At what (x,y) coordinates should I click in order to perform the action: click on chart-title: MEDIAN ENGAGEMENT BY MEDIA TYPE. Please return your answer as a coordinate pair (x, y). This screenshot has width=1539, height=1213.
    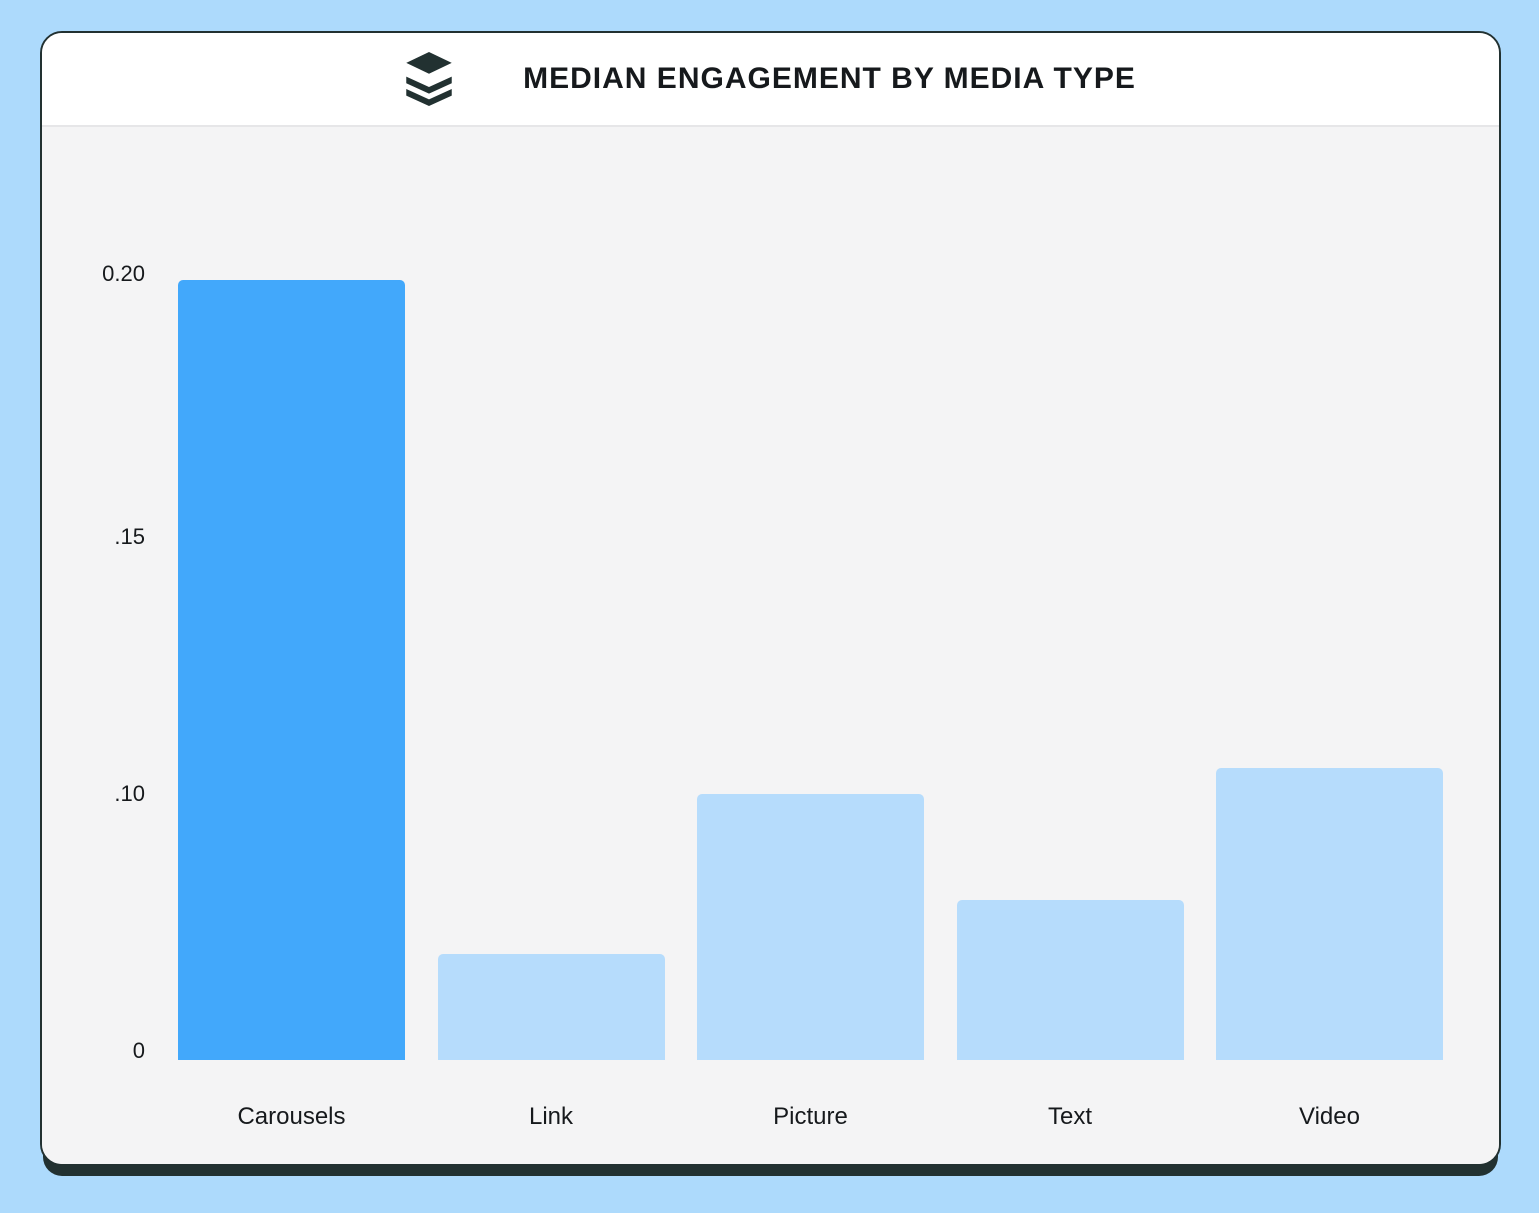
    Looking at the image, I should click on (829, 78).